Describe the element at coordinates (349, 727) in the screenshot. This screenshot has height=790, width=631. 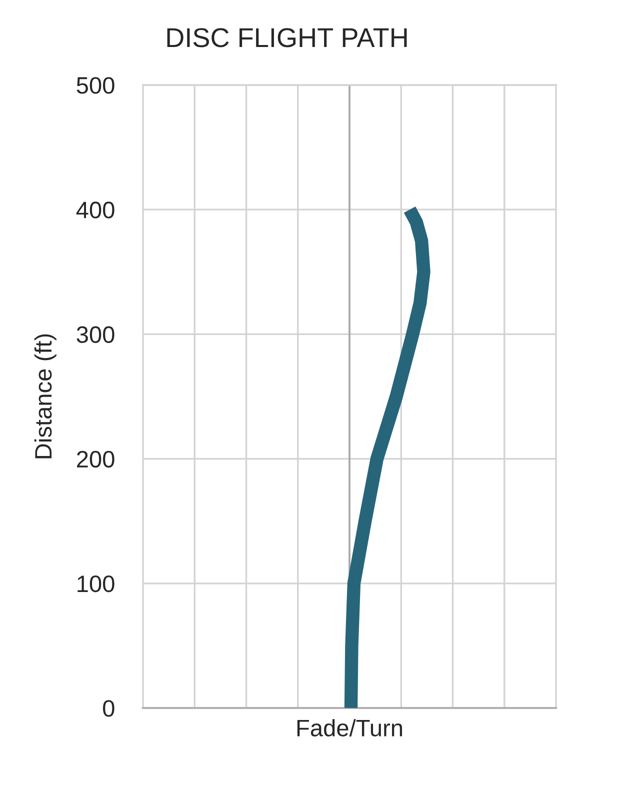
I see `x-axis-title: Fade/Turn` at that location.